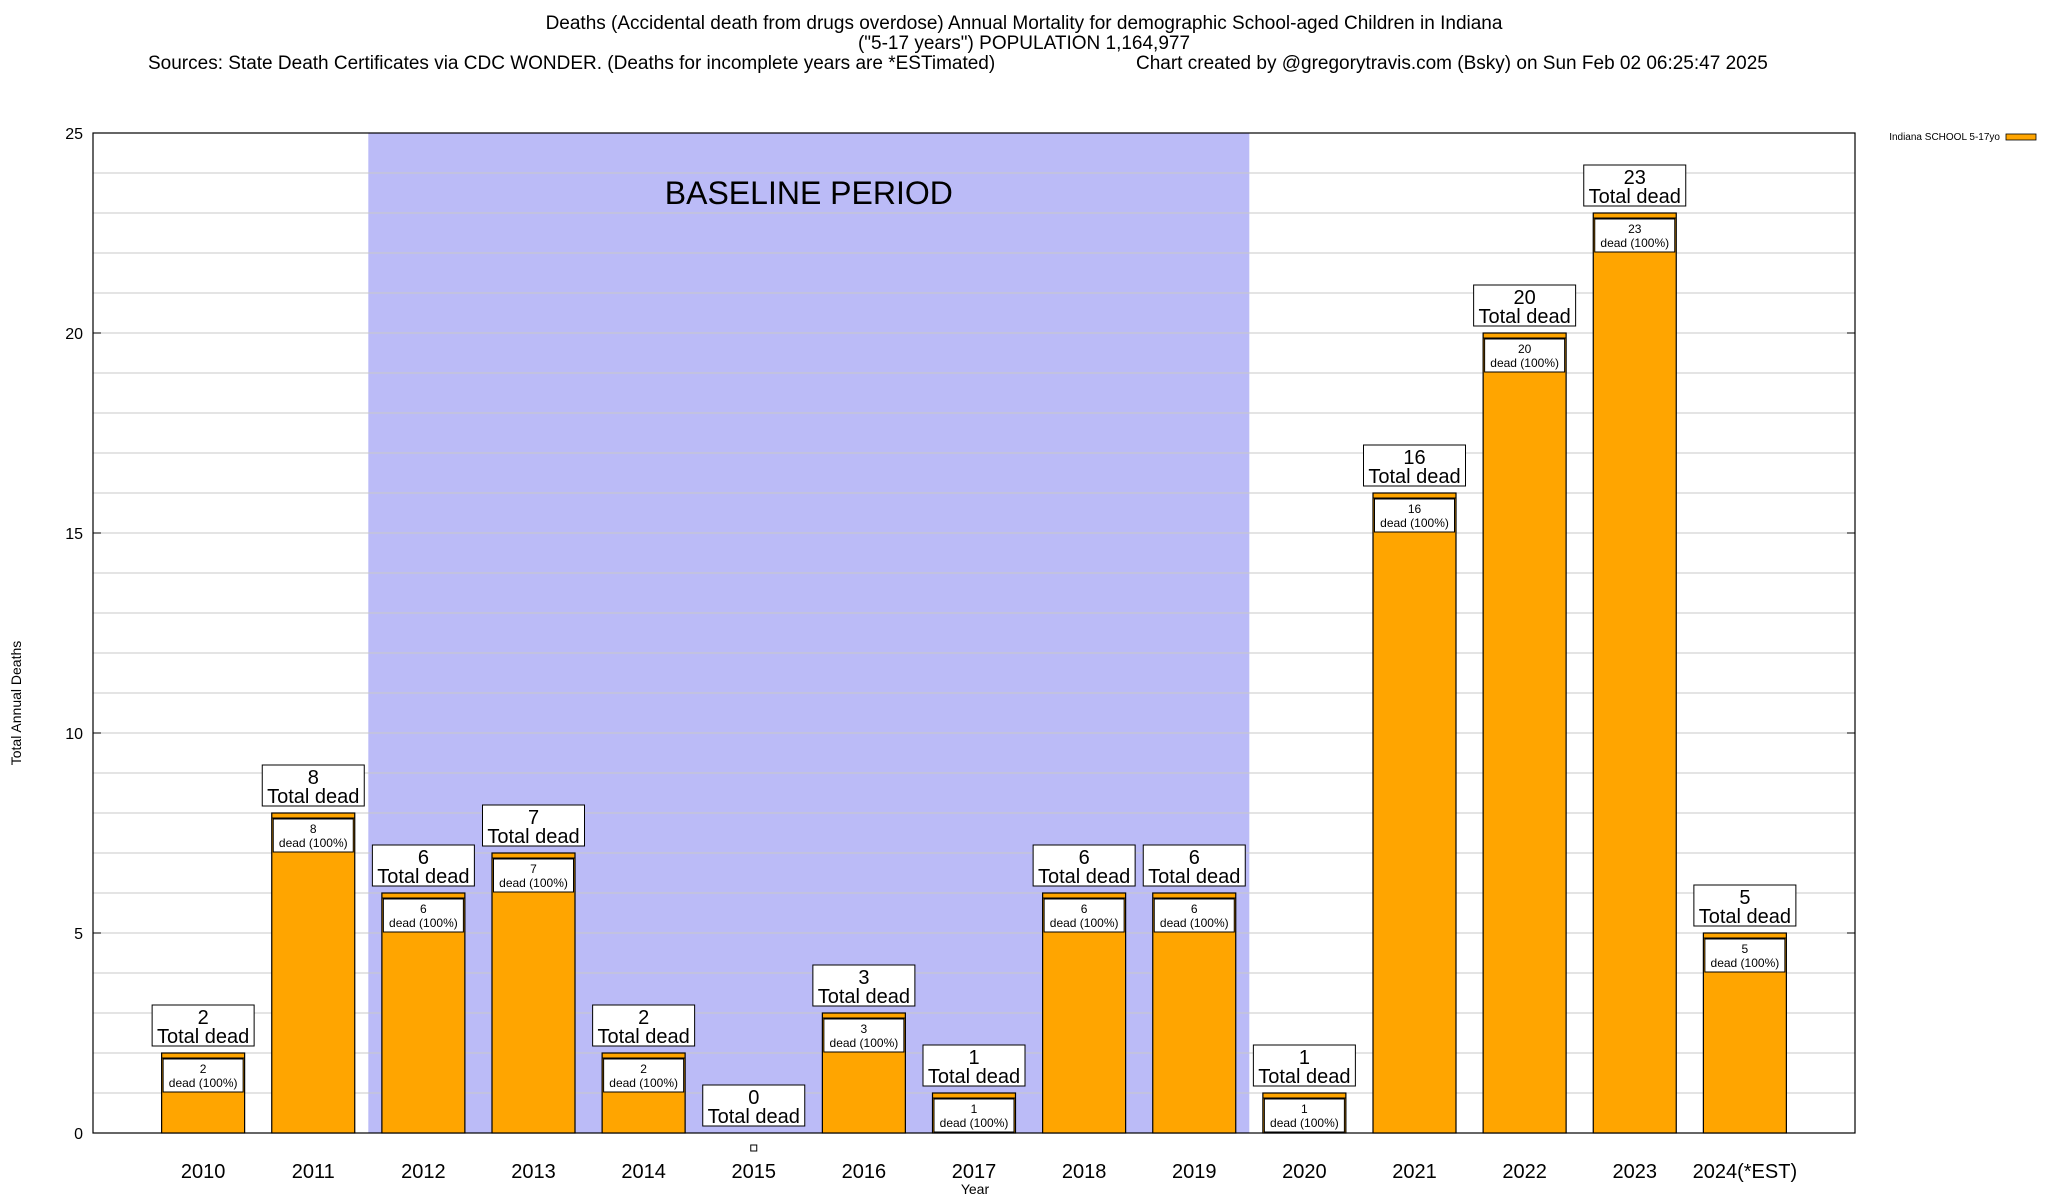  What do you see at coordinates (975, 1189) in the screenshot?
I see `x-axis-label: Year` at bounding box center [975, 1189].